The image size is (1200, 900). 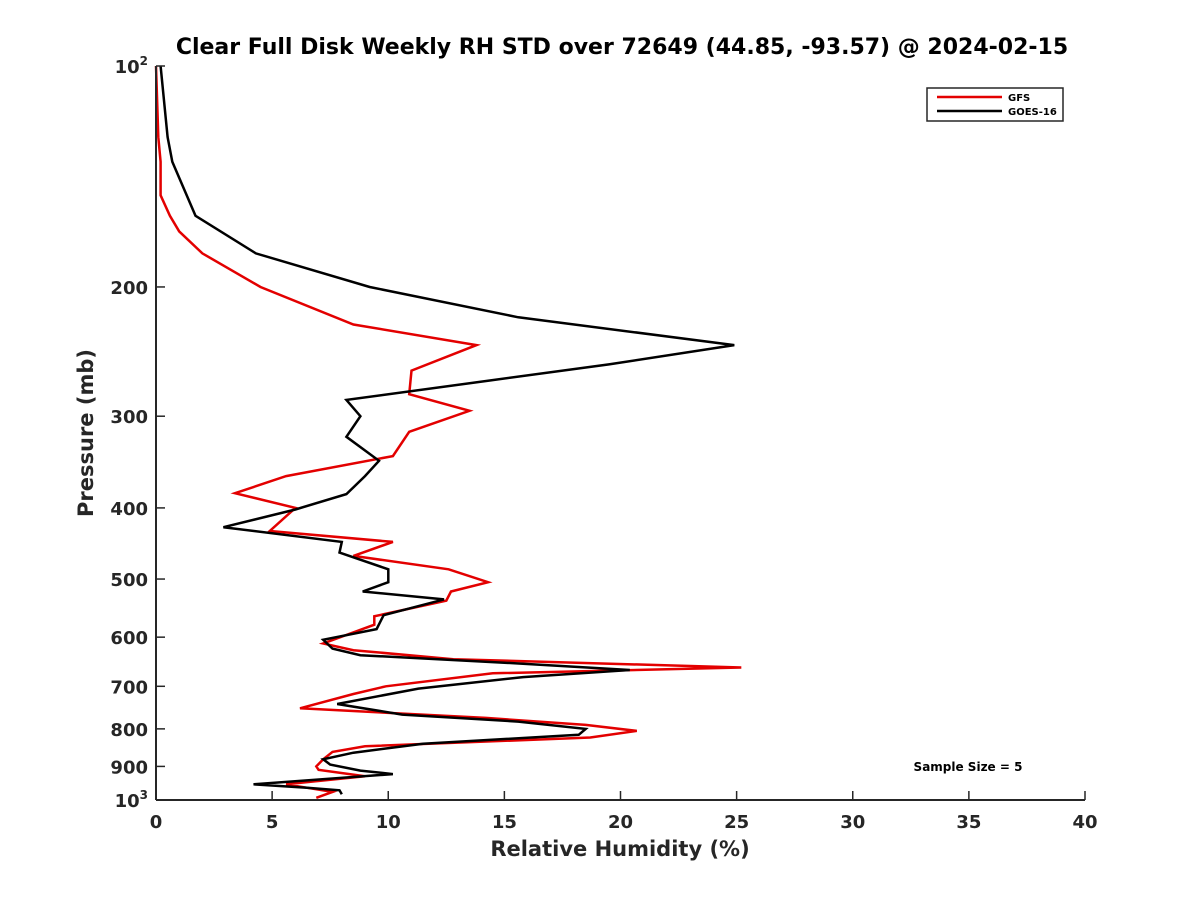 I want to click on x-tick-label: 0, so click(x=156, y=822).